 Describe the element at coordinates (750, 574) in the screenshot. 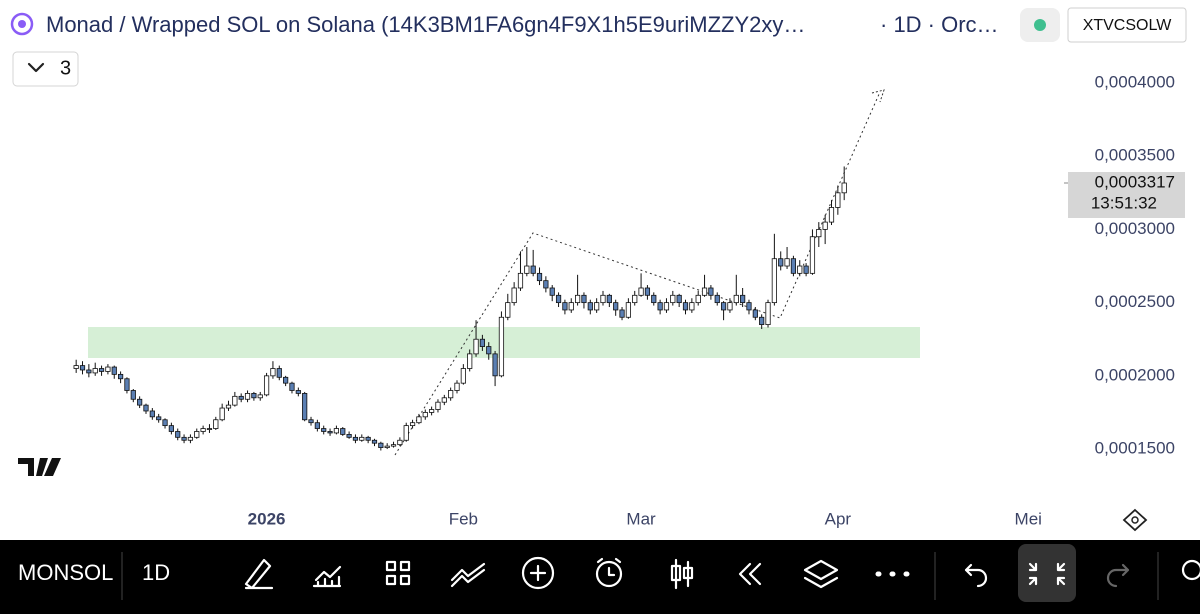

I see `replay-icon` at that location.